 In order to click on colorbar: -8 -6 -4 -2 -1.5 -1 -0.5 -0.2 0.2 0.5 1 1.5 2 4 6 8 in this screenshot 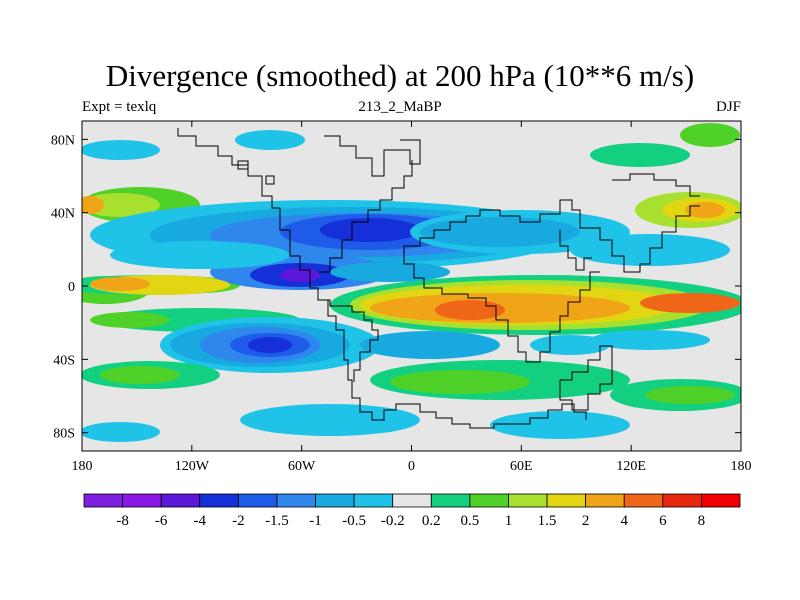, I will do `click(412, 511)`.